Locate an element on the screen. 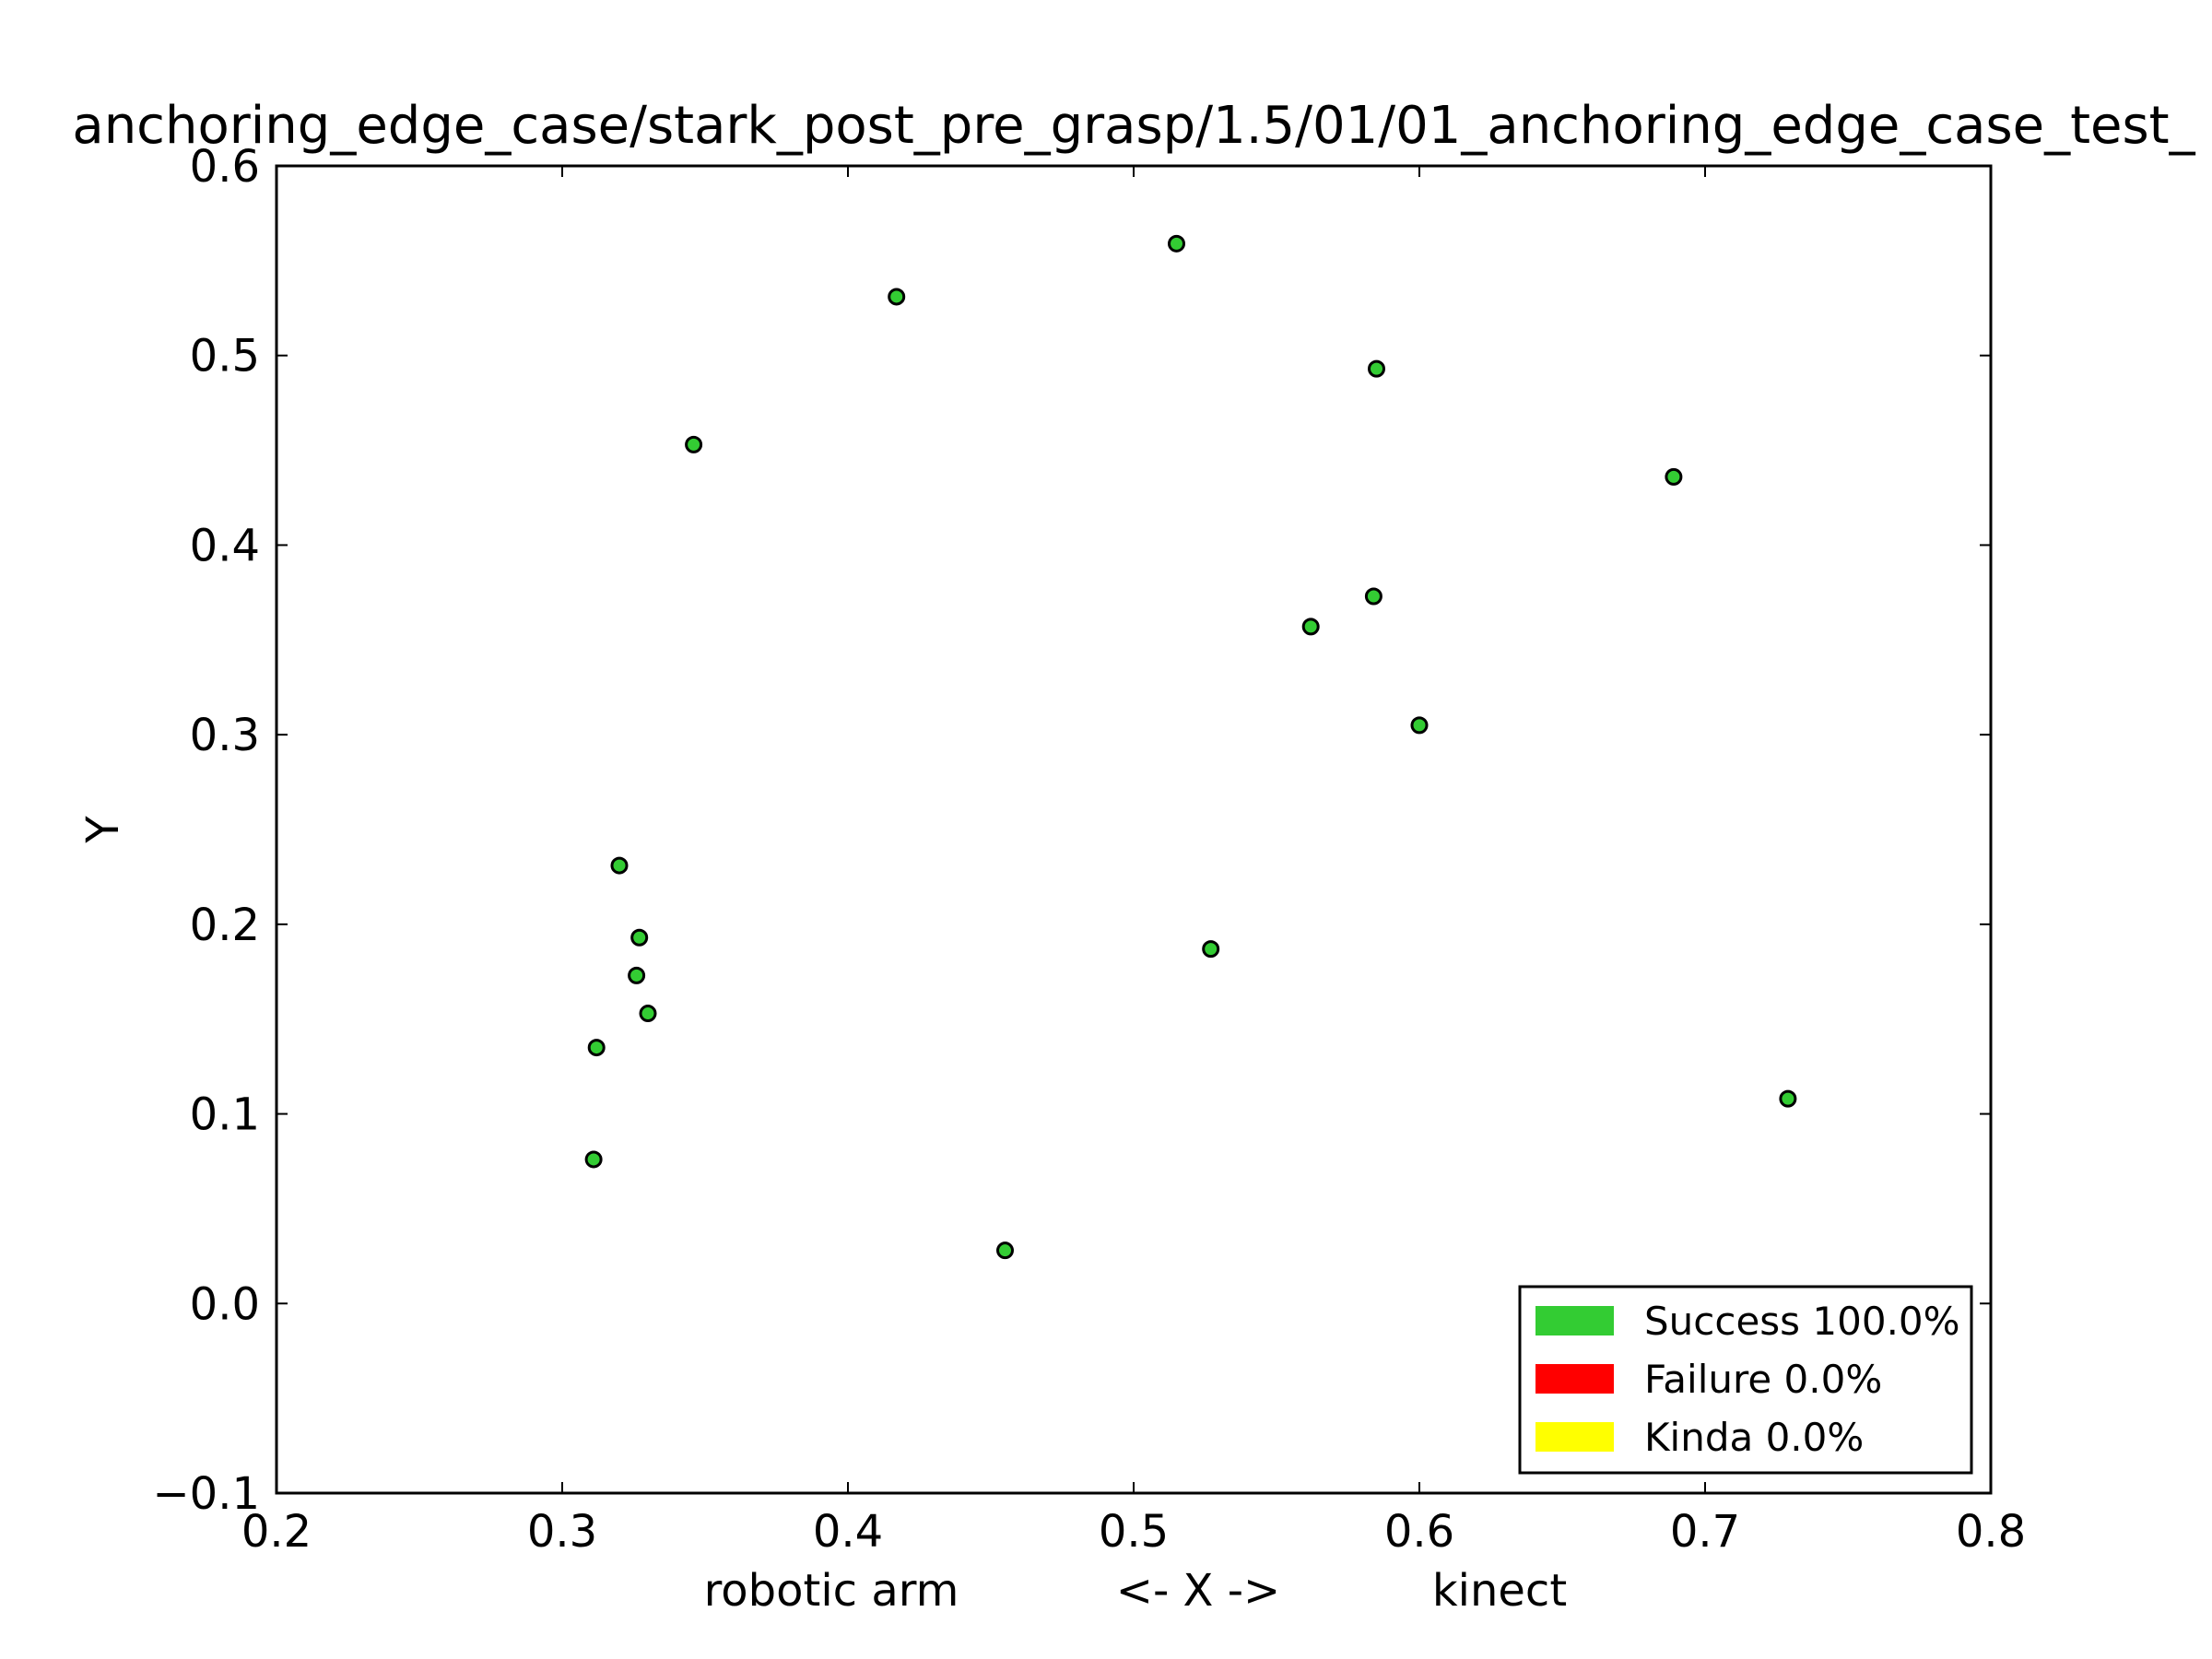 This screenshot has height=1659, width=2212. x-axis-label-center: <- X -> is located at coordinates (1198, 1591).